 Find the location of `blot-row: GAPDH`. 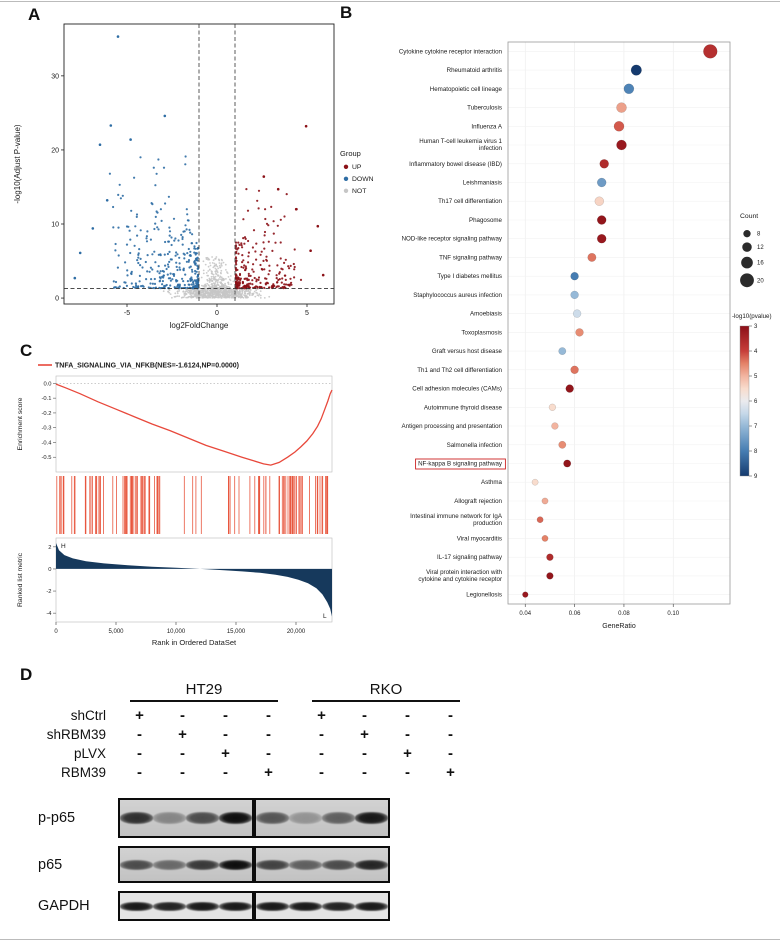

blot-row: GAPDH is located at coordinates (254, 906).